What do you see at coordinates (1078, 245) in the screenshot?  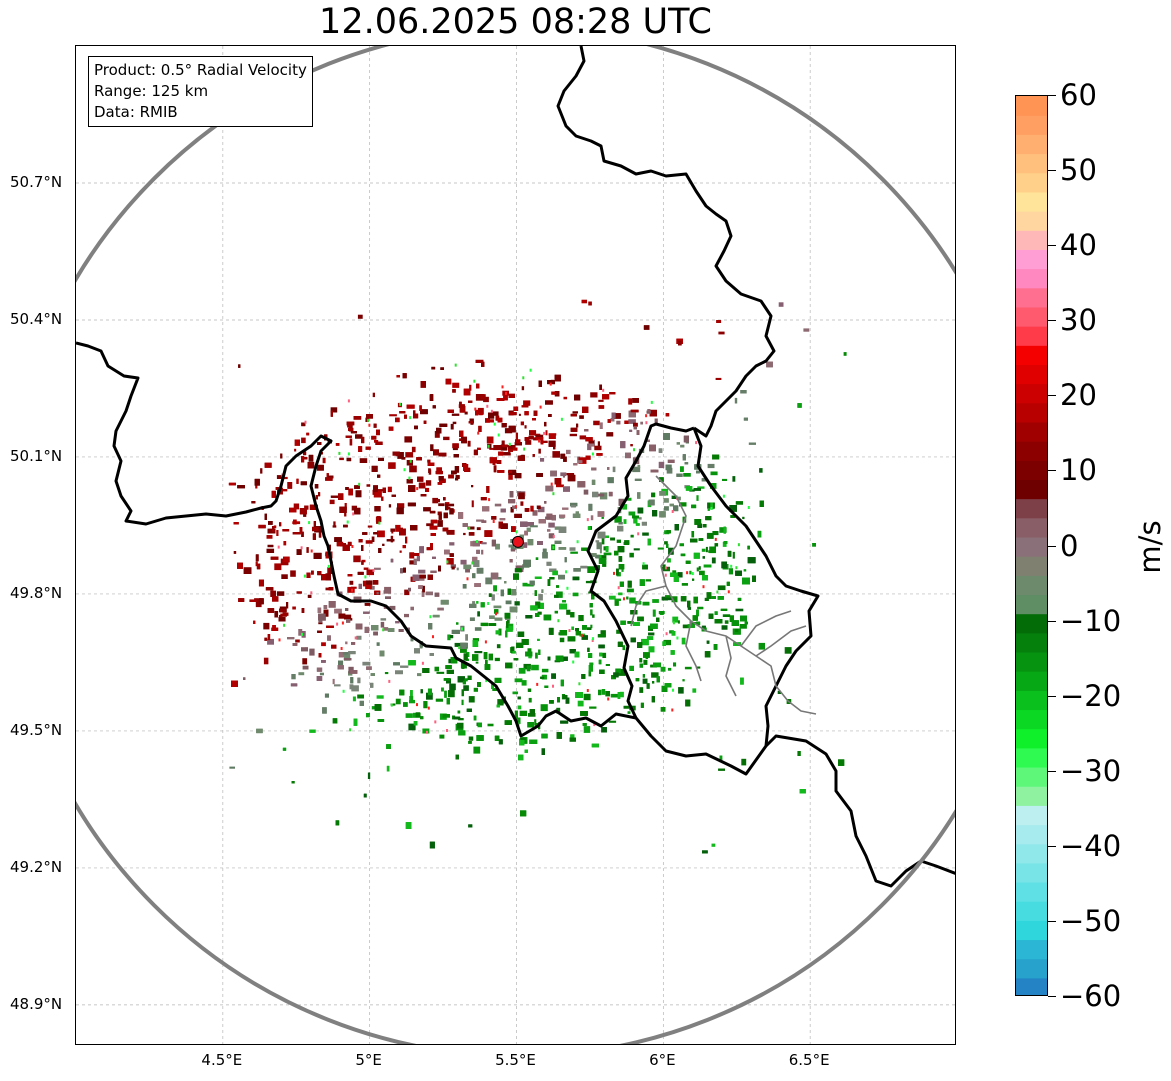 I see `colorbar-tick-label: 40` at bounding box center [1078, 245].